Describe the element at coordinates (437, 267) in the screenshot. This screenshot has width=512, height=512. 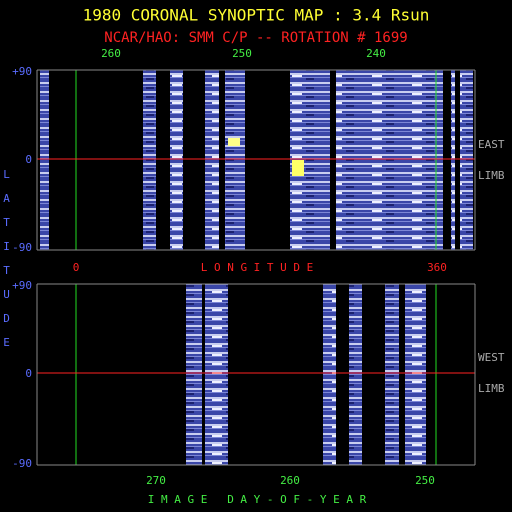
I see `x-tick-label: 360` at that location.